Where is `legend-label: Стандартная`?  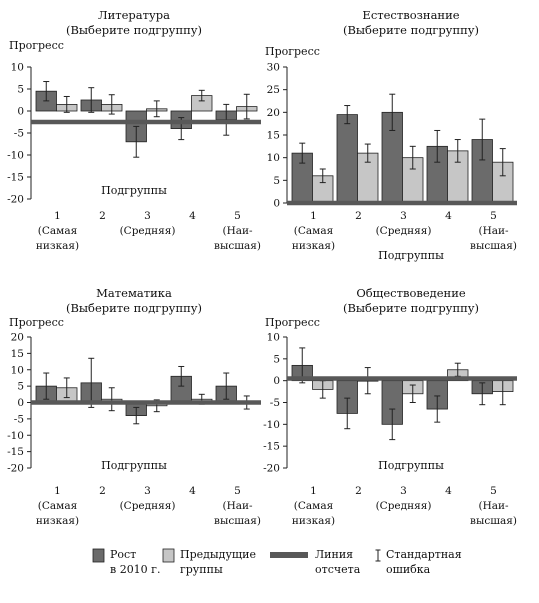 legend-label: Стандартная is located at coordinates (424, 554).